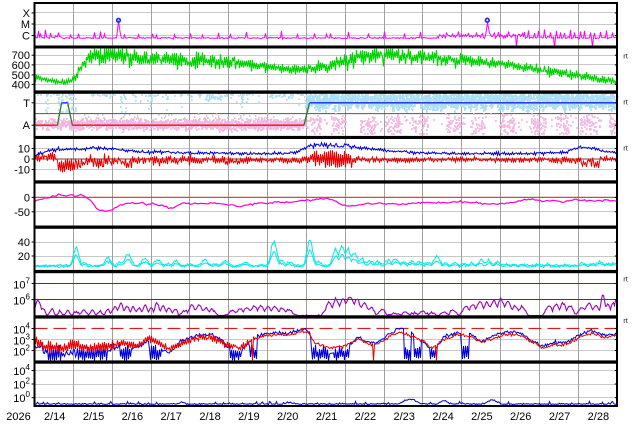 This screenshot has width=634, height=429. What do you see at coordinates (21, 85) in the screenshot?
I see `svg-text: 400` at bounding box center [21, 85].